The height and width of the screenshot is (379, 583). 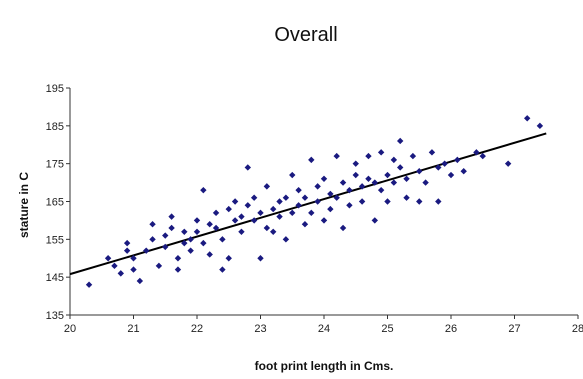 I want to click on chart-title: Overall, so click(x=305, y=35).